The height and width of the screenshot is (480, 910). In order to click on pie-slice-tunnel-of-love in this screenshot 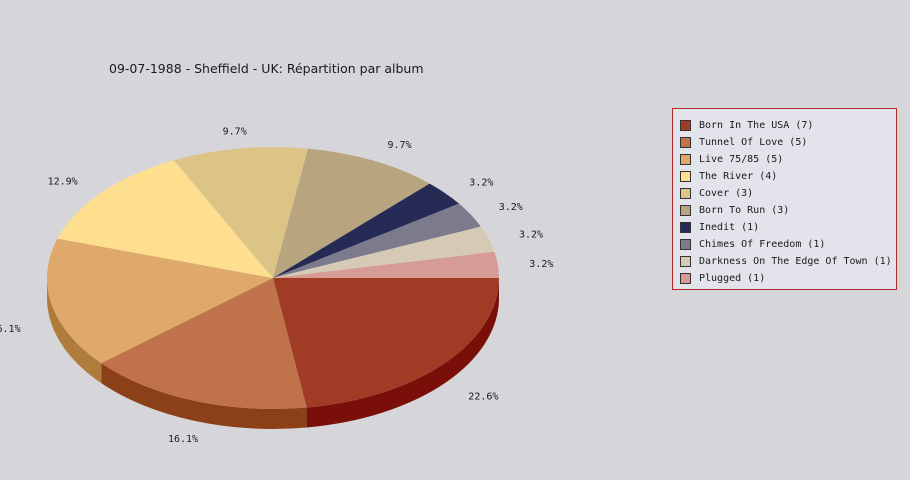, I will do `click(204, 343)`.